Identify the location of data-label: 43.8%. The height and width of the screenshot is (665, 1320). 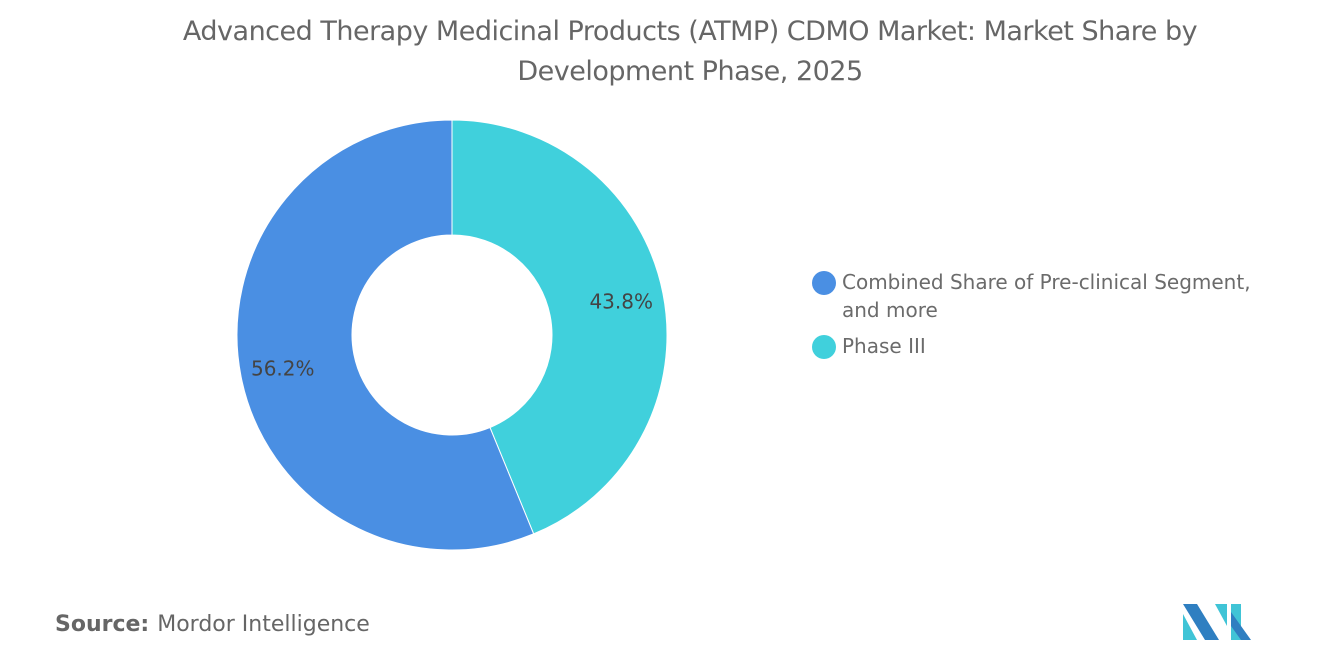
(621, 302).